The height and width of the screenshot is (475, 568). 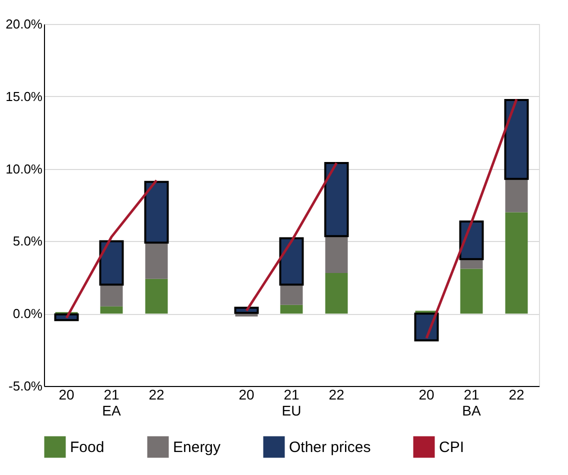 What do you see at coordinates (24, 96) in the screenshot?
I see `y-tick-label: 15.0%` at bounding box center [24, 96].